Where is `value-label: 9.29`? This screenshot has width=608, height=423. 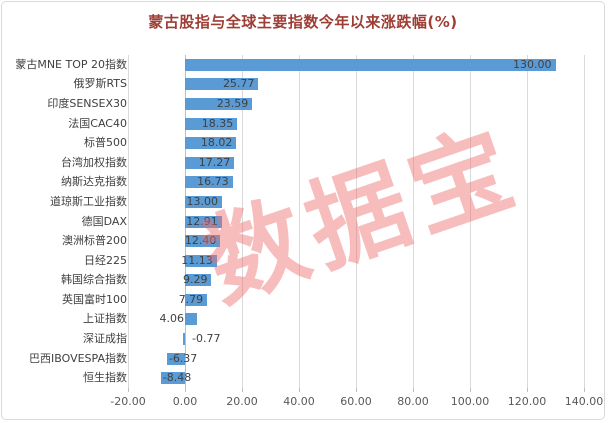 value-label: 9.29 is located at coordinates (195, 280).